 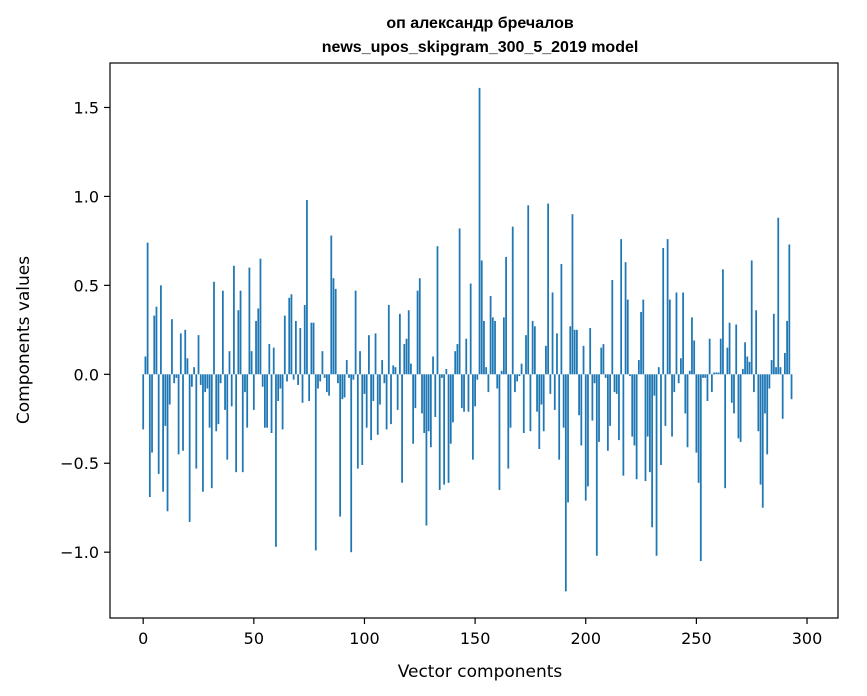 I want to click on y-tick-label: 0.5, so click(x=86, y=285).